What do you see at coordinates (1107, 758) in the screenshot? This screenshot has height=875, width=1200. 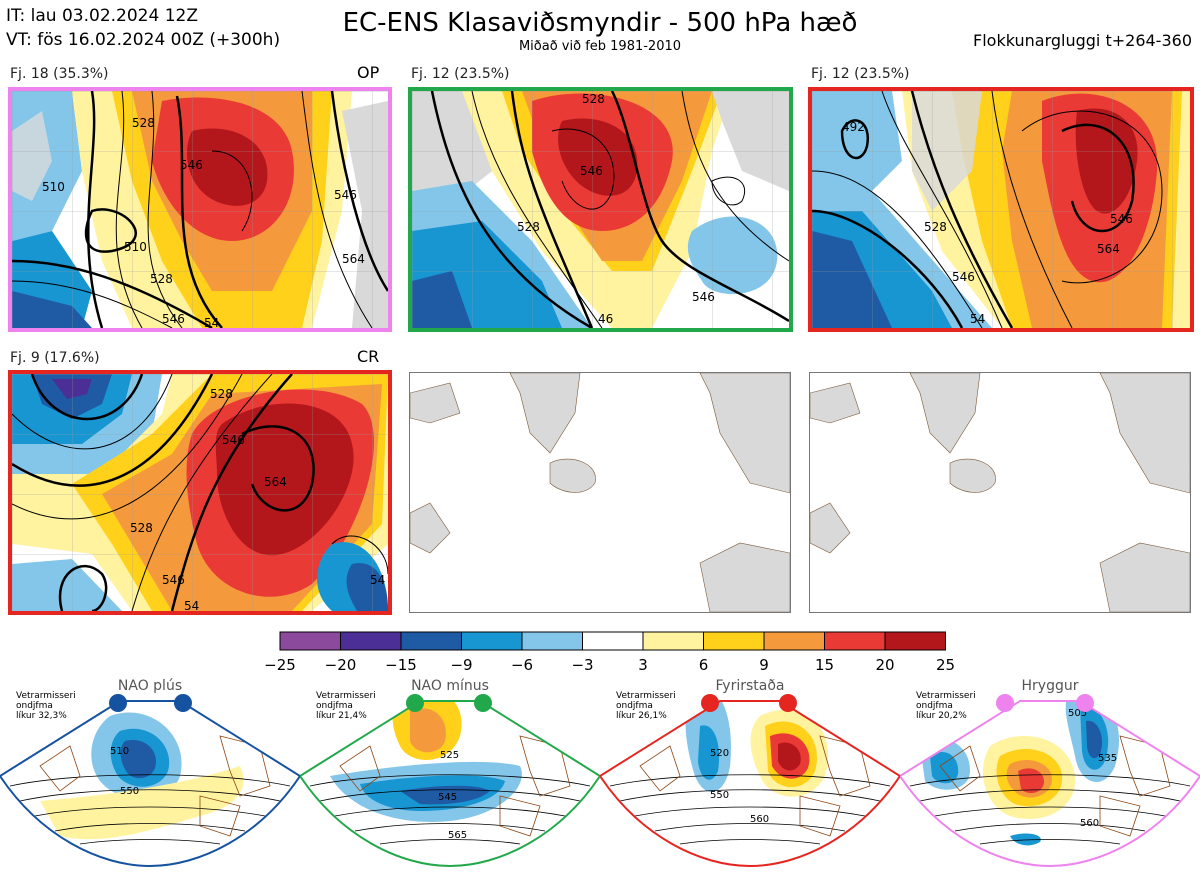 I see `regime-contour-label: 535` at bounding box center [1107, 758].